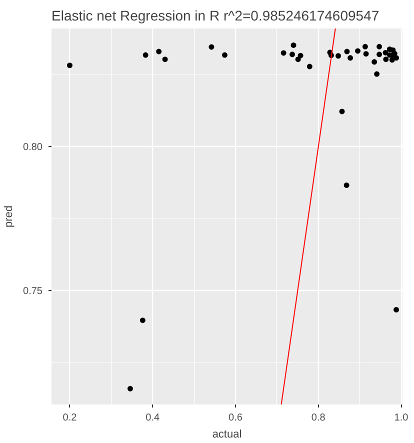  I want to click on x-tick-label: 1.0, so click(401, 418).